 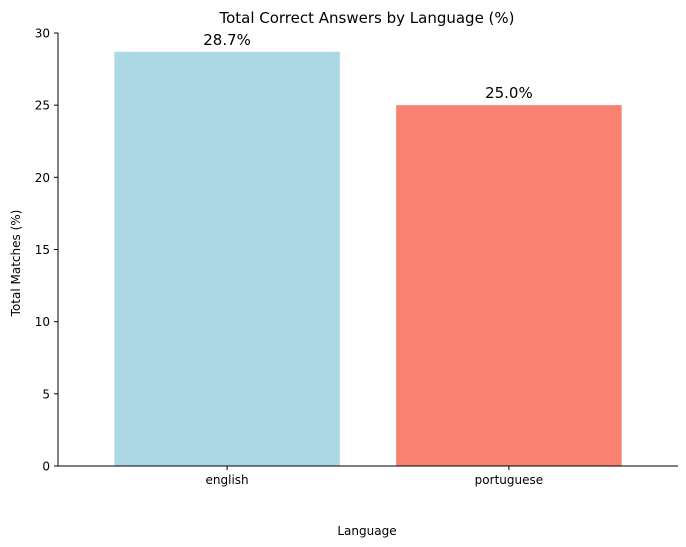 I want to click on y-axis: 0 5 10 15 20 25 30, so click(x=47, y=250).